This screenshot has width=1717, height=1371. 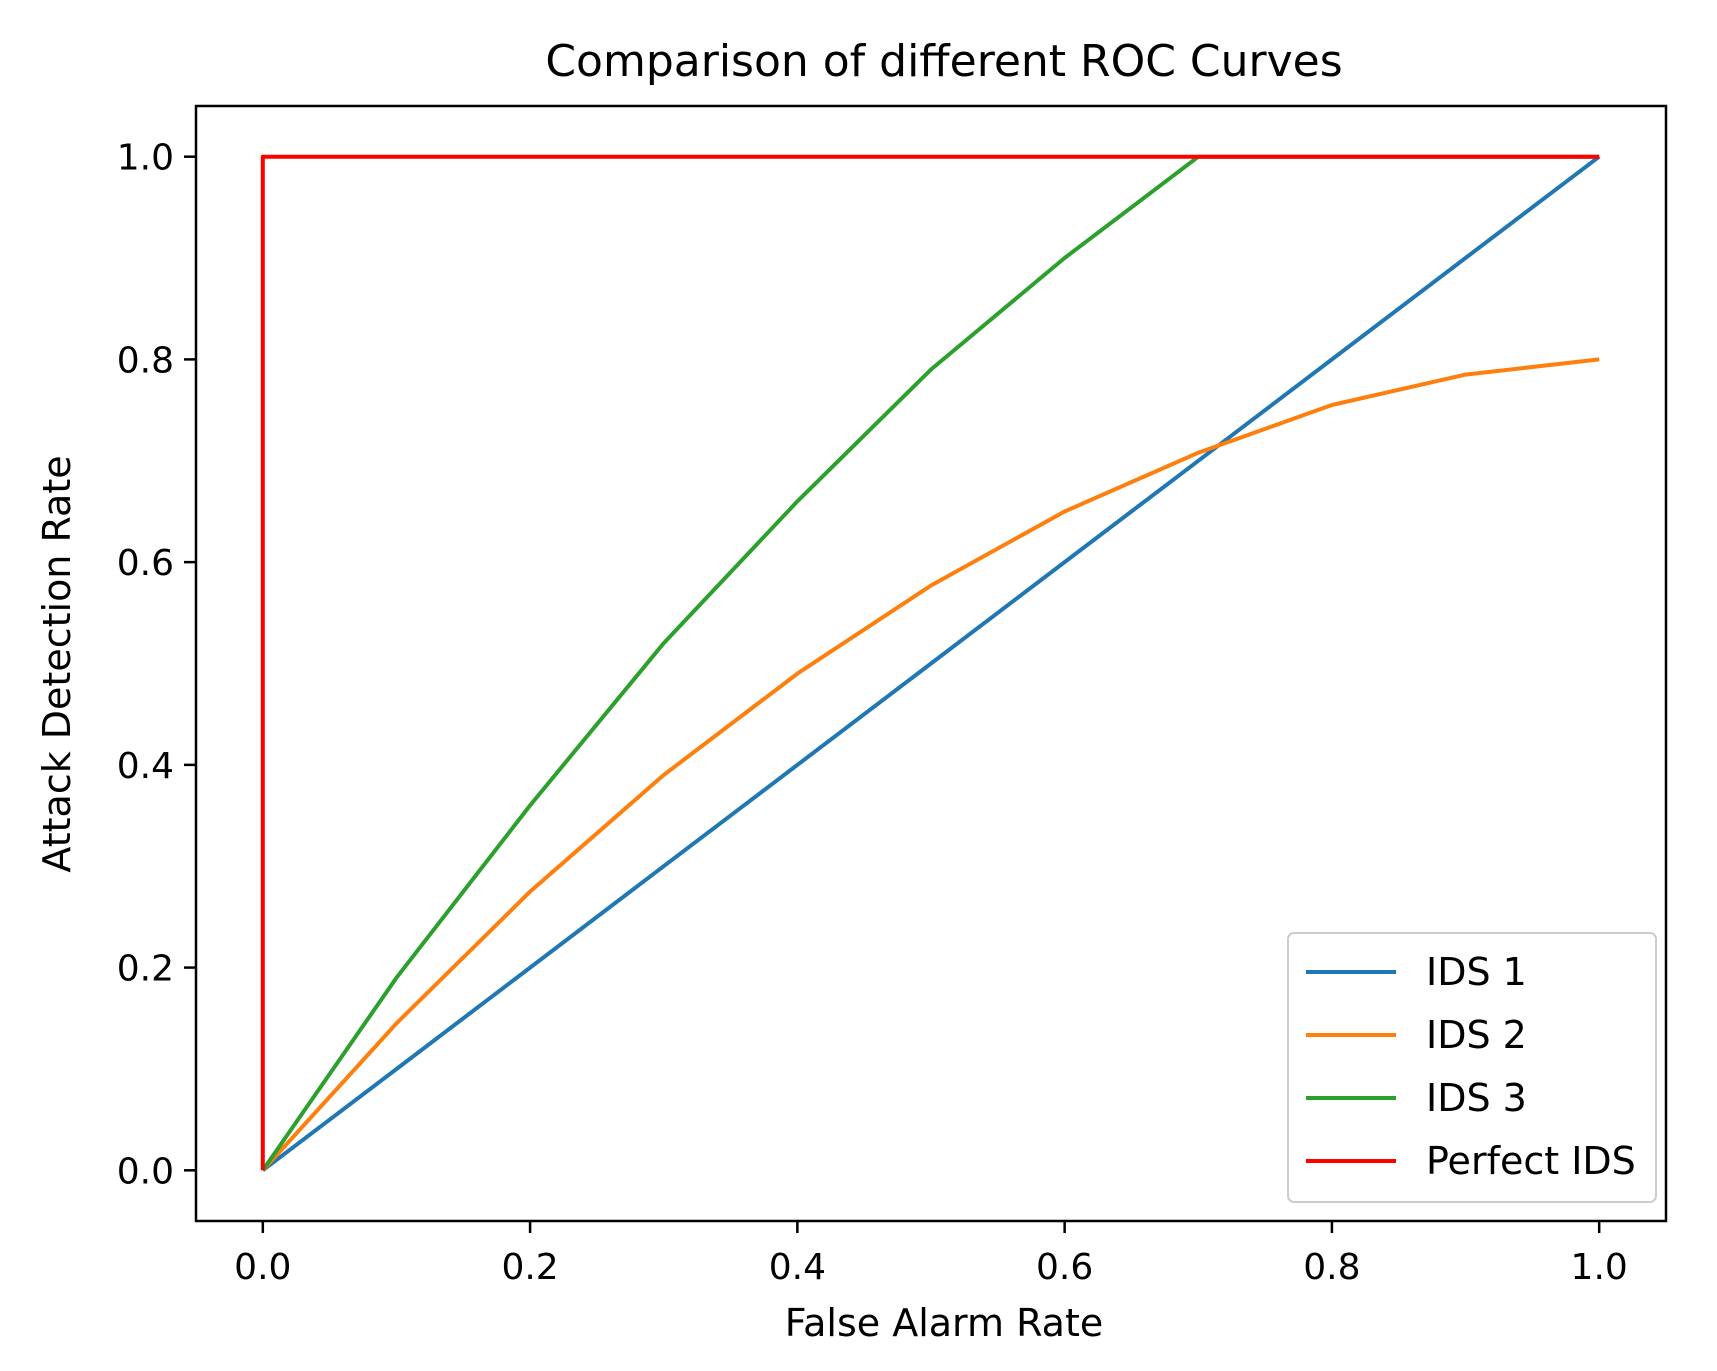 What do you see at coordinates (1476, 1098) in the screenshot?
I see `legend-label-ids-3: IDS 3` at bounding box center [1476, 1098].